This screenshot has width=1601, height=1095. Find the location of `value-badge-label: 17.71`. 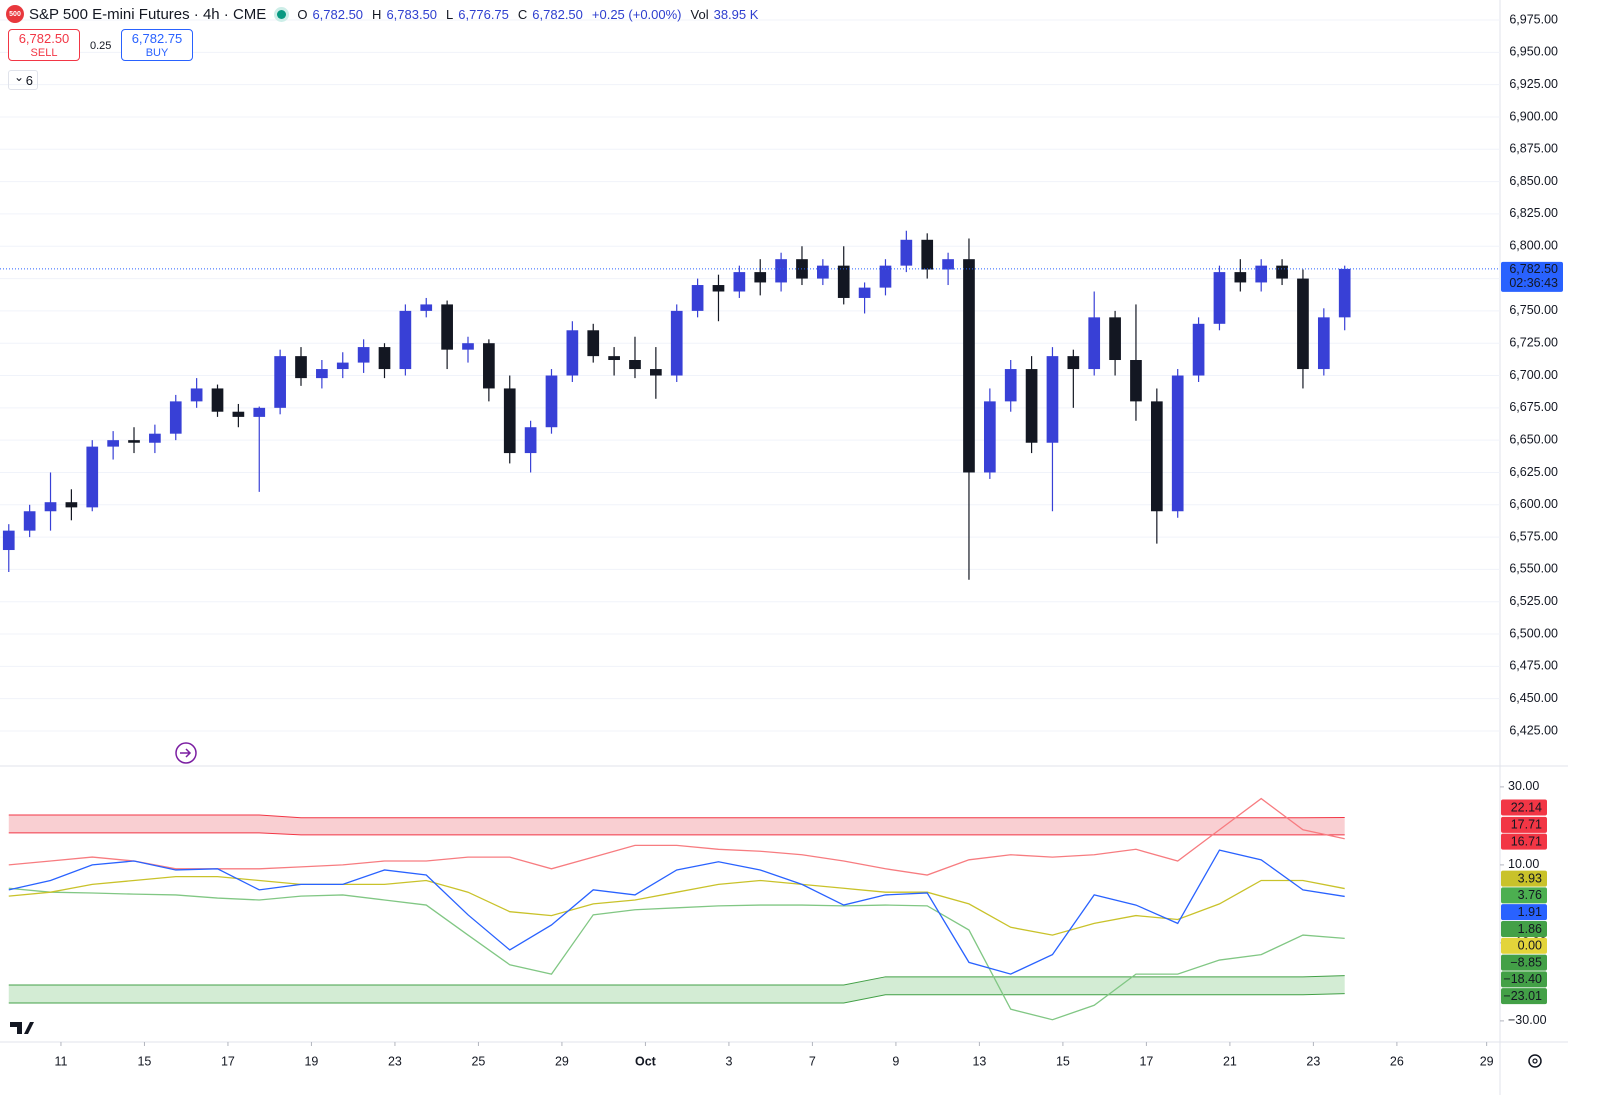

value-badge-label: 17.71 is located at coordinates (1526, 825).